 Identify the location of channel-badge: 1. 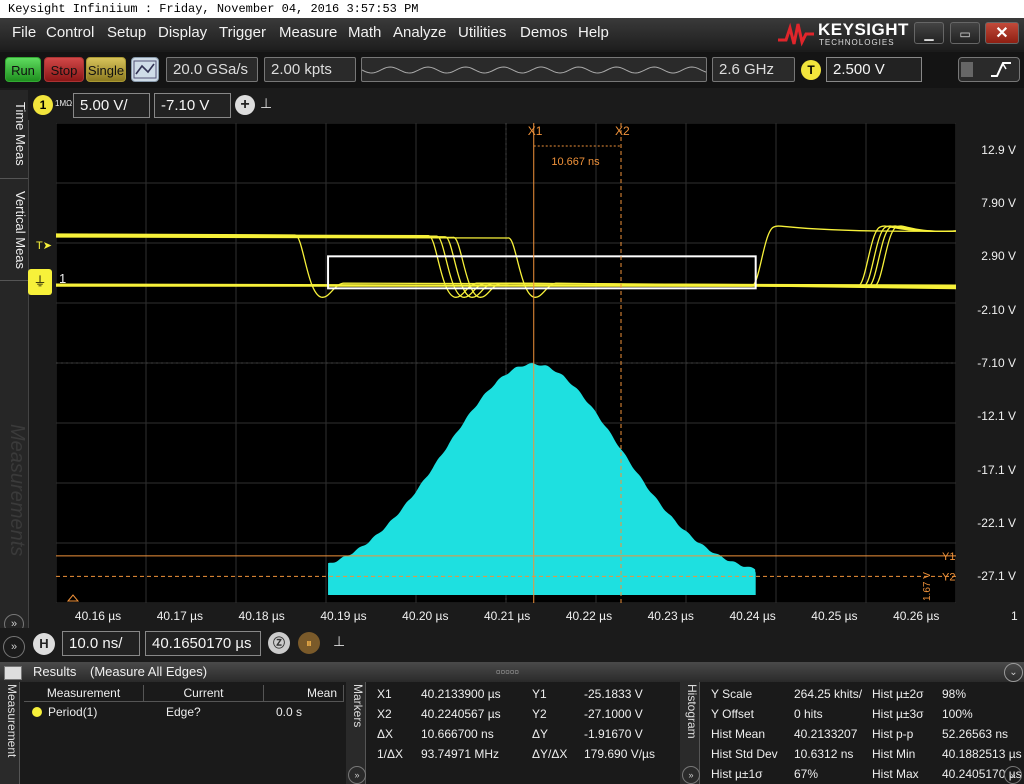
(43, 105).